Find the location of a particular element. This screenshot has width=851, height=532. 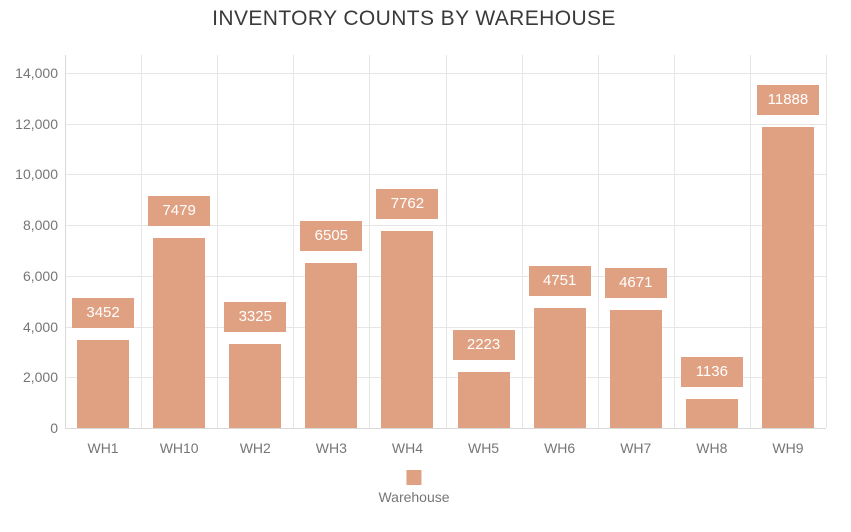

y-tick-label: 6,000 is located at coordinates (40, 275).